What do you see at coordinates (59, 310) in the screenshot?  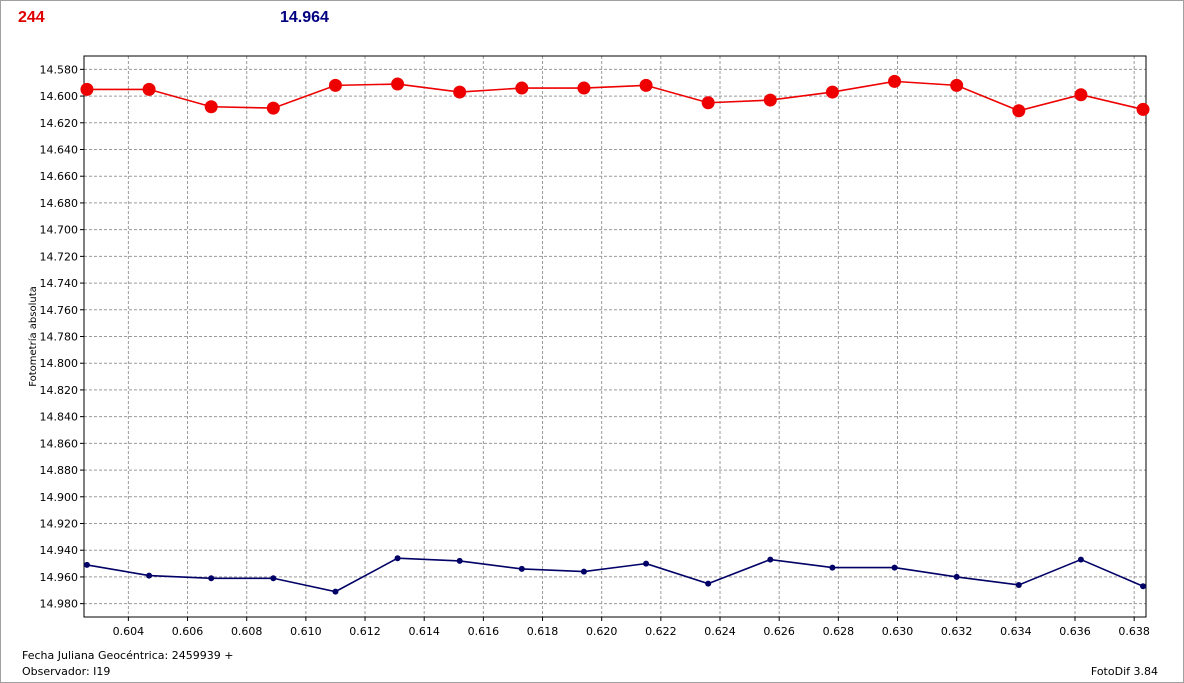 I see `y-tick-label: 14.760` at bounding box center [59, 310].